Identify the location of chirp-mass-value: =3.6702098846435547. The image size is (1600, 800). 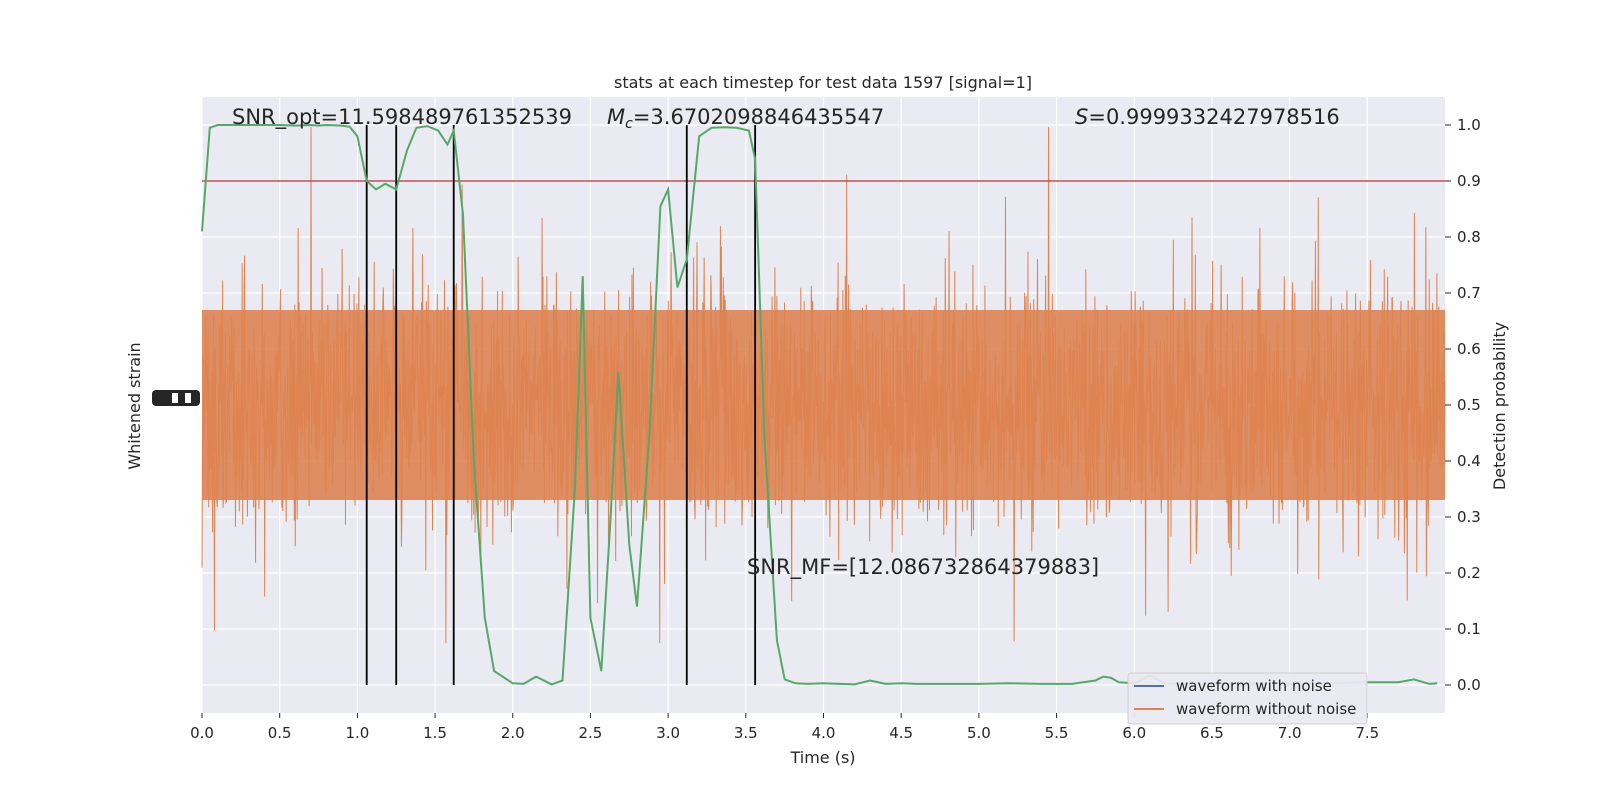
(758, 117).